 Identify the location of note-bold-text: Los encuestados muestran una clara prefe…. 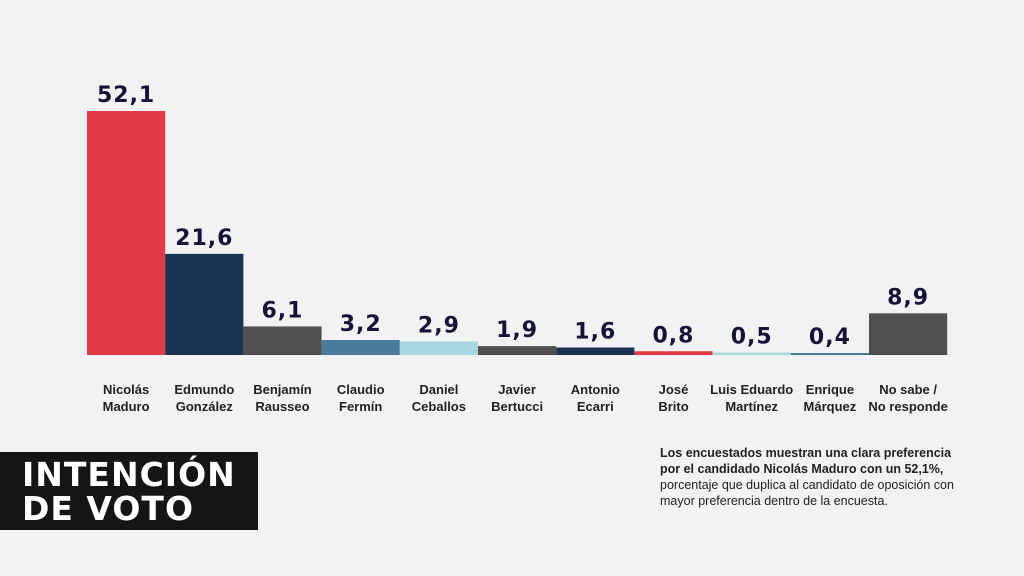
(806, 461).